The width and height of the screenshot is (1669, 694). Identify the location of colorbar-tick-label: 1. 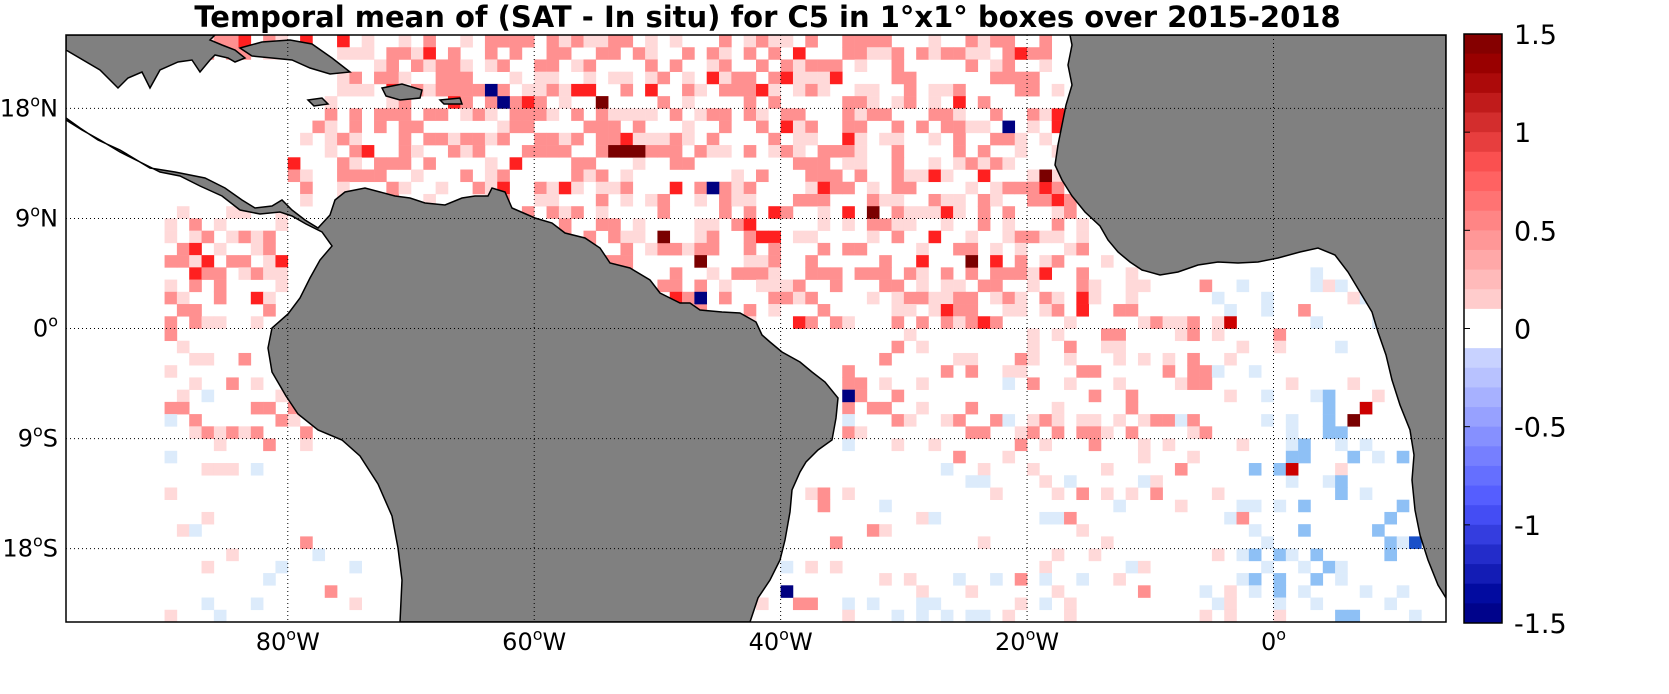
(1522, 133).